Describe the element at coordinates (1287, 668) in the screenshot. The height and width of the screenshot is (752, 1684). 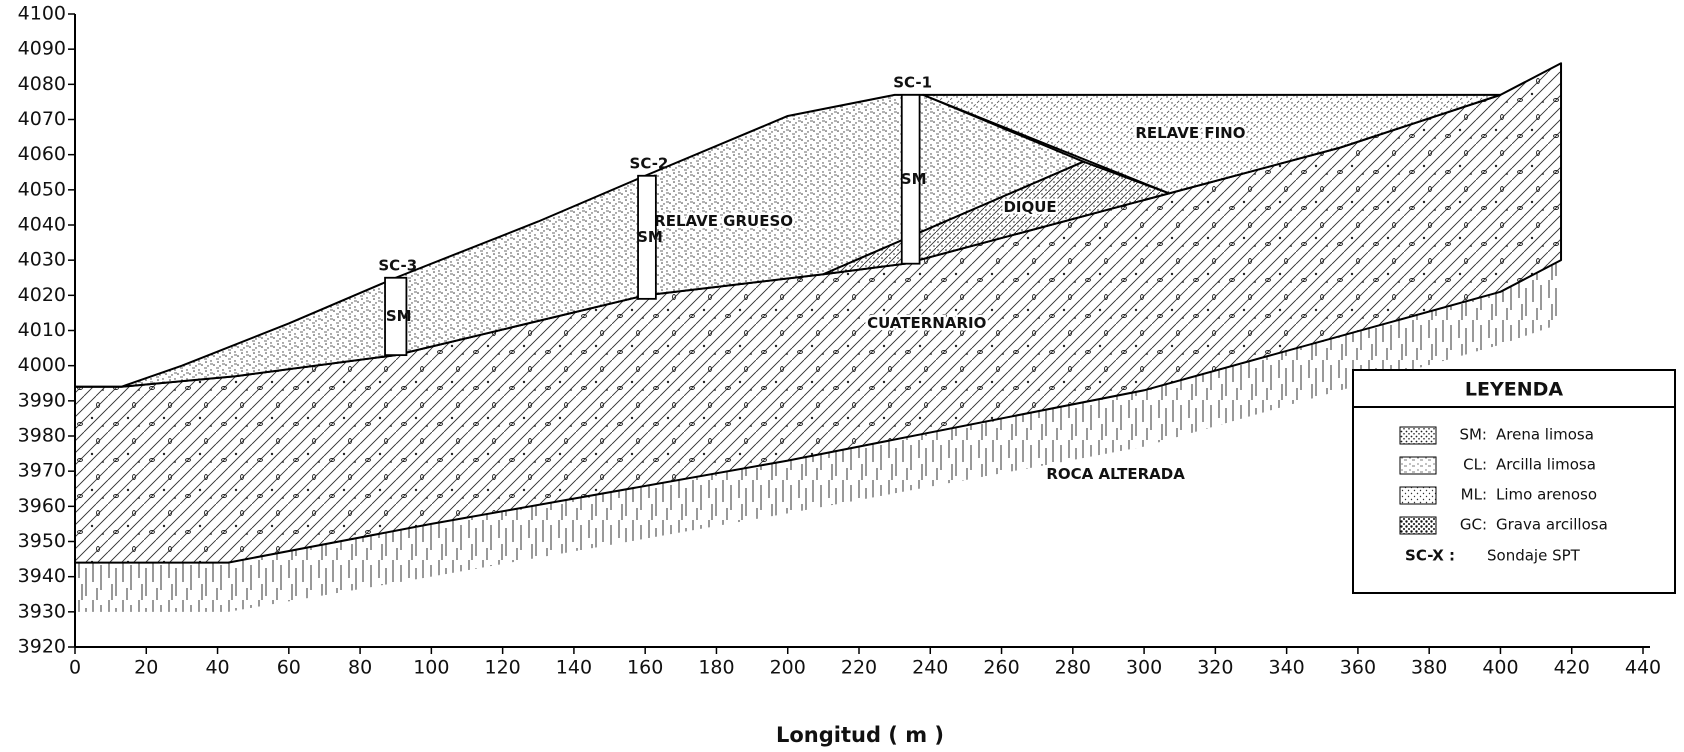
I see `x-tick-label: 340` at that location.